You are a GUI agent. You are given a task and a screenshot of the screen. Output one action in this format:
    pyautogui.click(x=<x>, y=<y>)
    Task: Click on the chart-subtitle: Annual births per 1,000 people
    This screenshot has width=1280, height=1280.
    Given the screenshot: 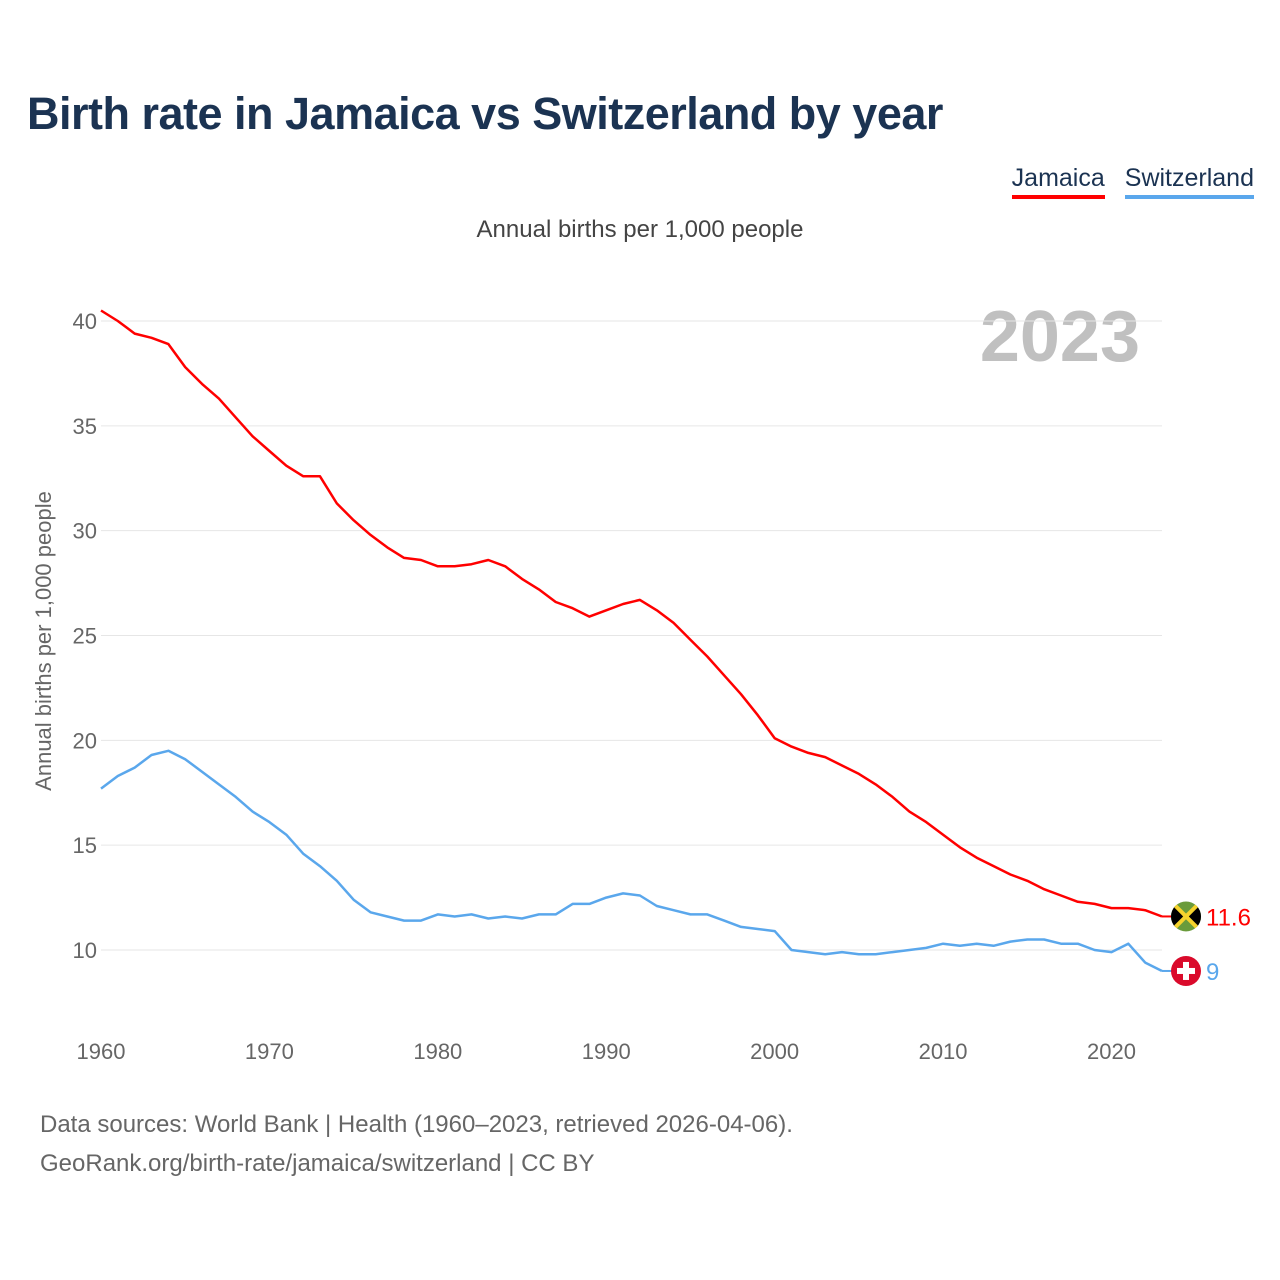 What is the action you would take?
    pyautogui.click(x=640, y=229)
    